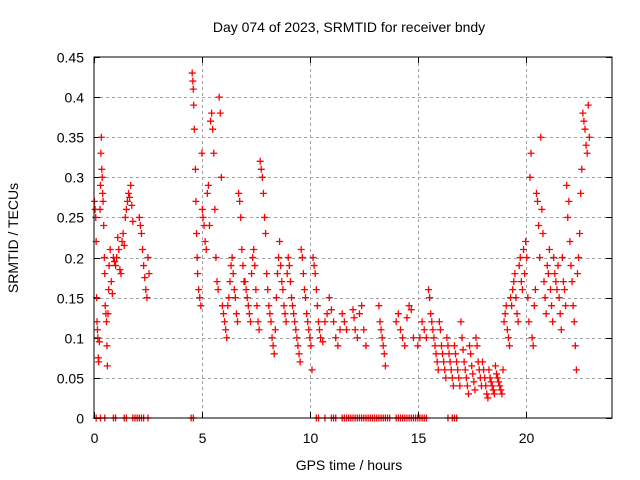  What do you see at coordinates (70, 379) in the screenshot?
I see `y-tick-label: 0.05` at bounding box center [70, 379].